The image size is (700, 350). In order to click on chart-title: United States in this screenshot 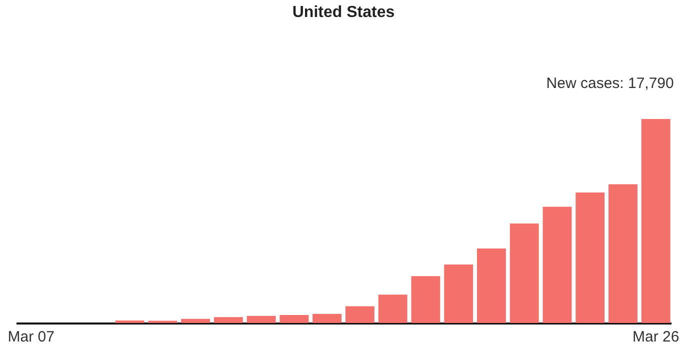, I will do `click(343, 12)`.